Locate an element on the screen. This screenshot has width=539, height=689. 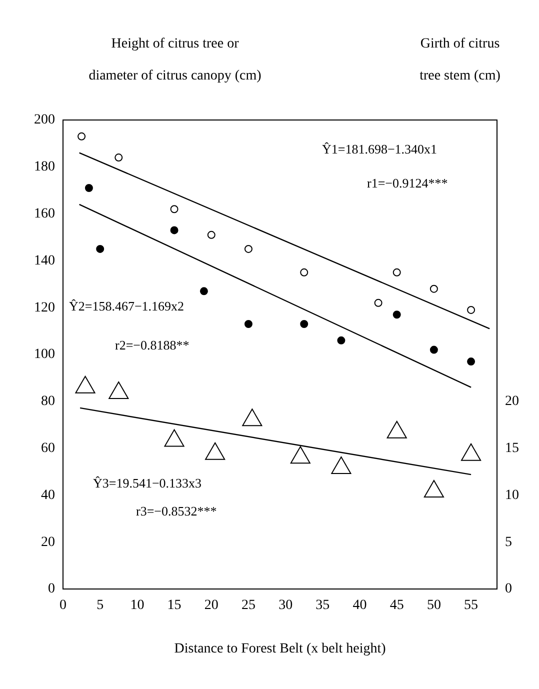
x-tick-label: 50 is located at coordinates (433, 606).